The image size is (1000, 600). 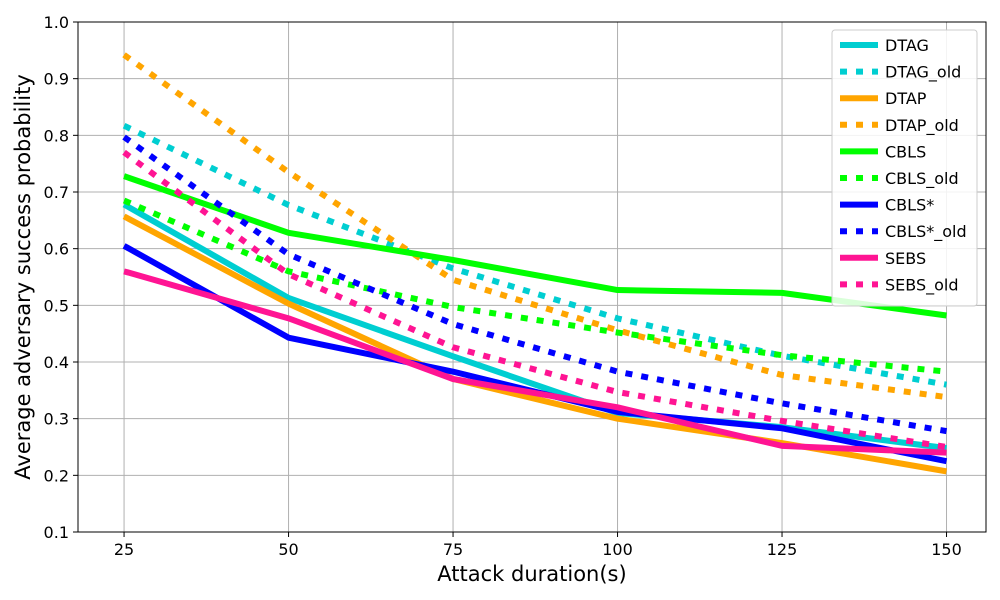 What do you see at coordinates (56, 79) in the screenshot?
I see `y-tick-label: 0.9` at bounding box center [56, 79].